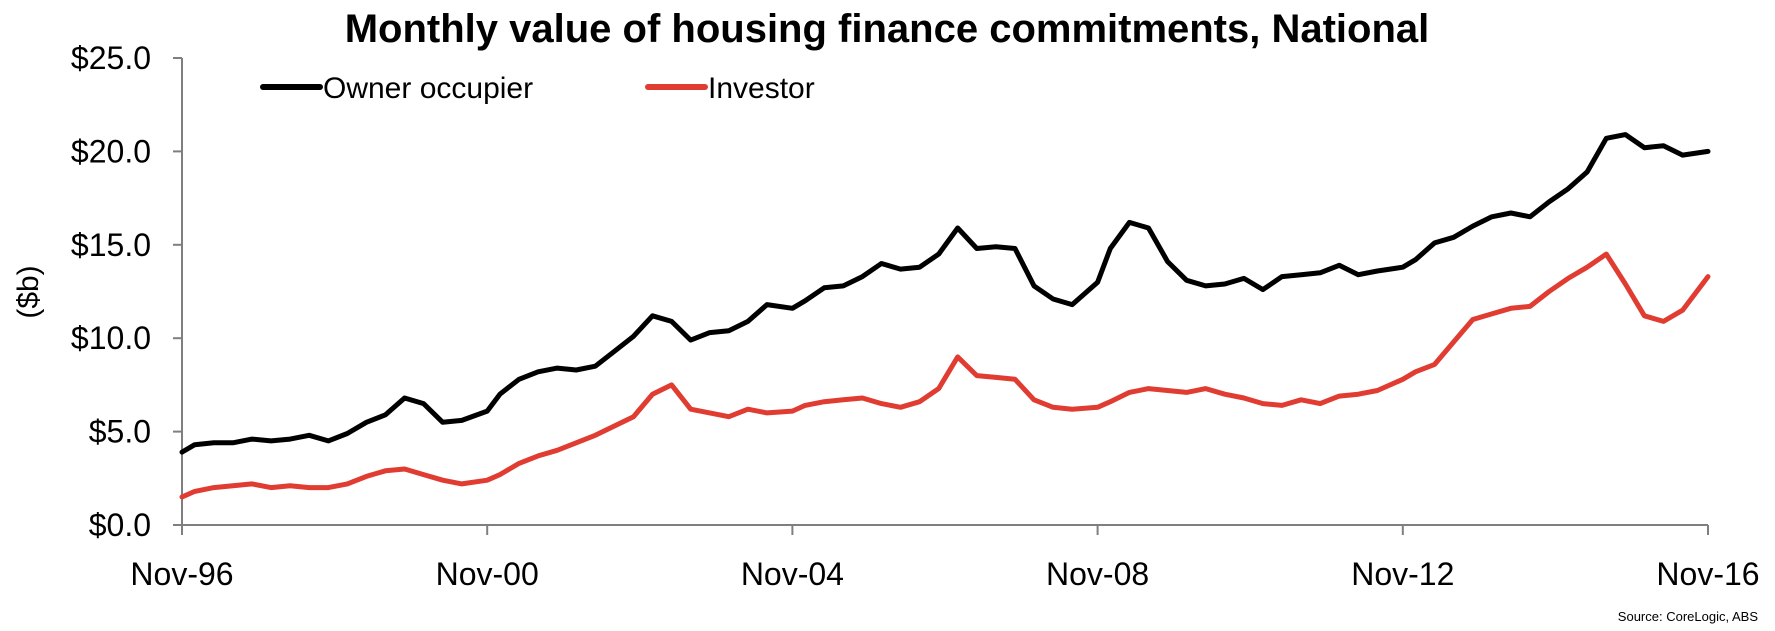 This screenshot has height=631, width=1775. I want to click on source-note: Source: CoreLogic, ABS, so click(1688, 616).